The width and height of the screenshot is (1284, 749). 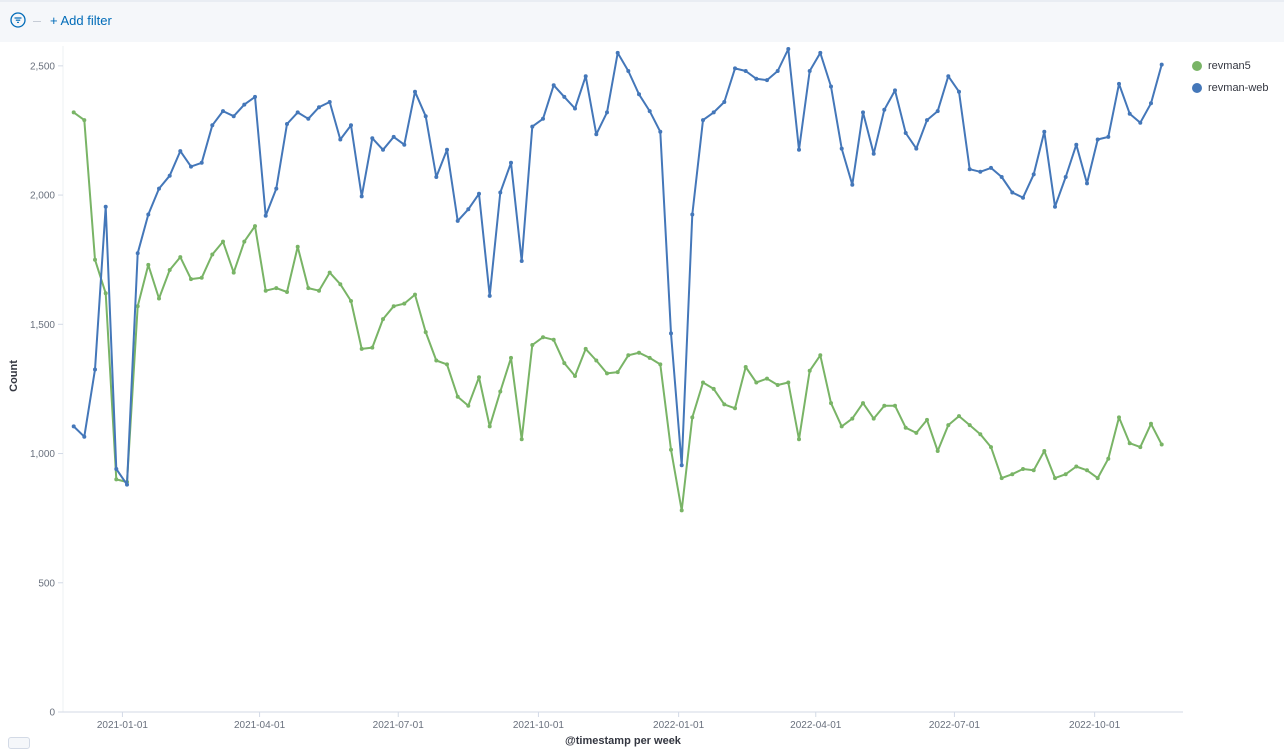 I want to click on legend-label-revman5: revman5, so click(x=1229, y=66).